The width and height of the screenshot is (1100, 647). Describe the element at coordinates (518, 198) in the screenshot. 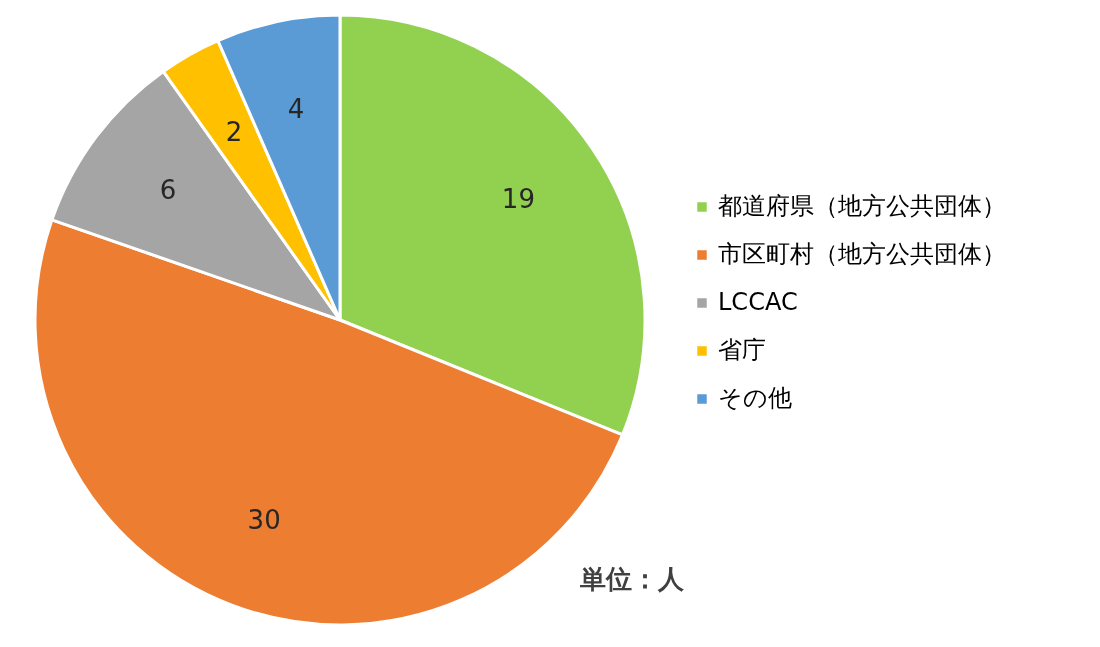

I see `data-label: 19` at that location.